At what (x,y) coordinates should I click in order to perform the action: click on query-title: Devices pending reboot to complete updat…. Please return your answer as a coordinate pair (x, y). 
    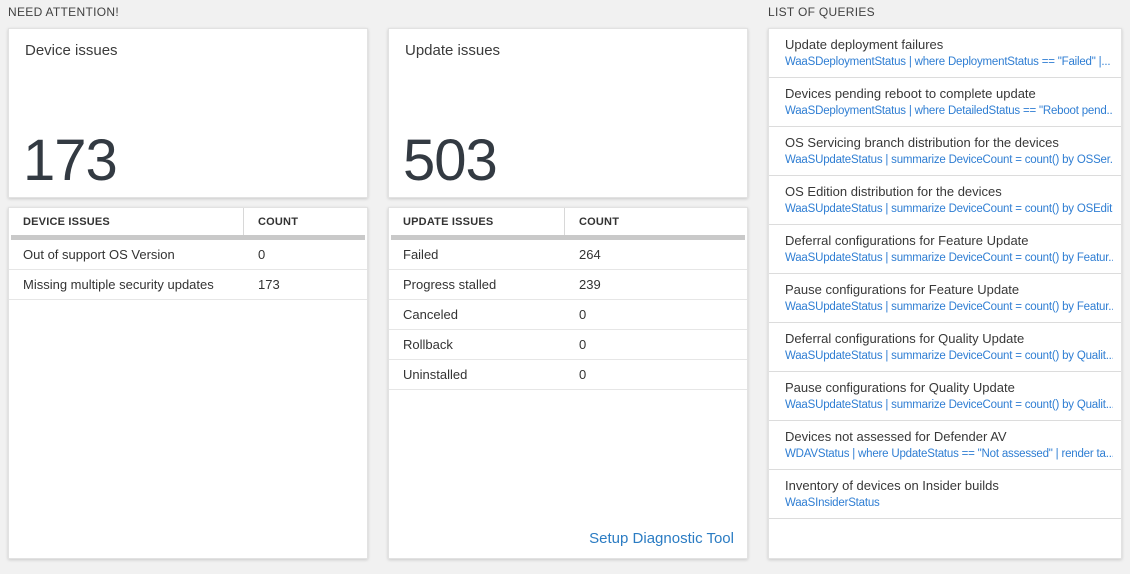
    Looking at the image, I should click on (910, 93).